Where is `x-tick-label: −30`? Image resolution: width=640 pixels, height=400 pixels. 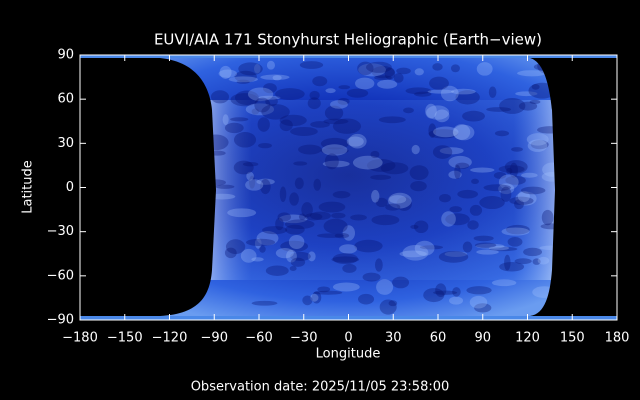 x-tick-label: −30 is located at coordinates (303, 338).